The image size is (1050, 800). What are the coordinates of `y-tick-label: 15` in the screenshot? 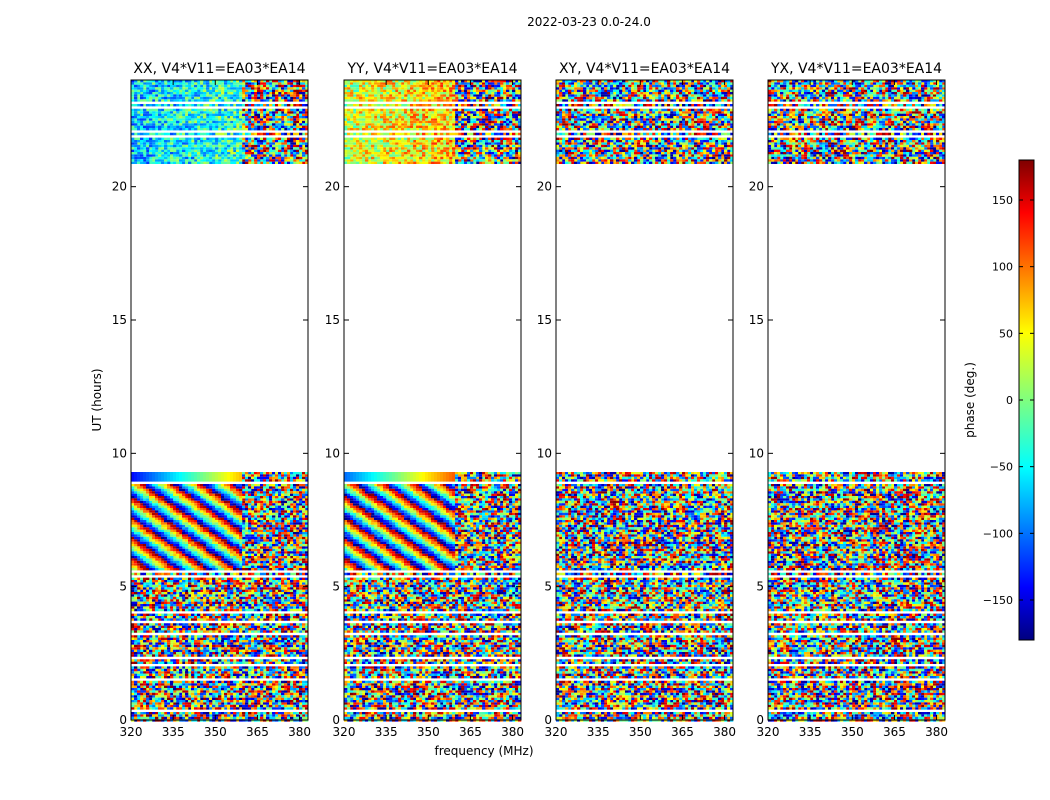 It's located at (332, 320).